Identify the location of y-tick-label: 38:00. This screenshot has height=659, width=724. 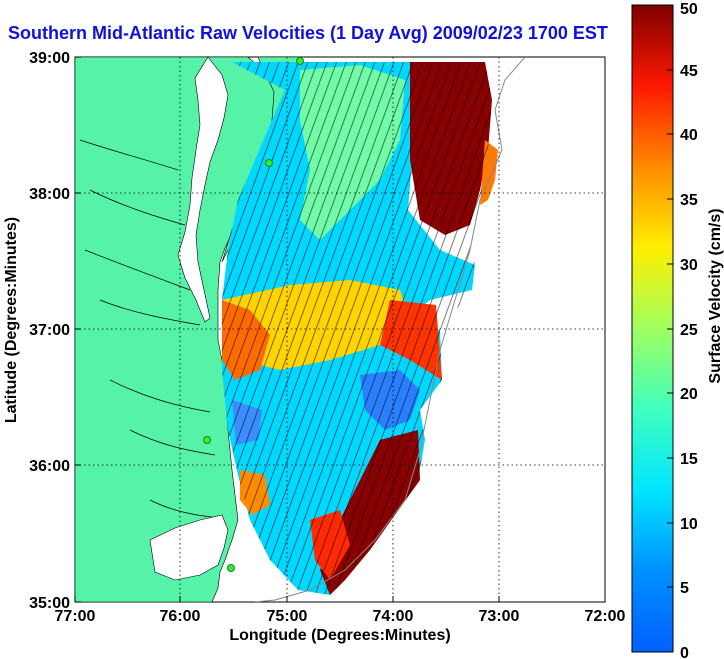
(49, 194).